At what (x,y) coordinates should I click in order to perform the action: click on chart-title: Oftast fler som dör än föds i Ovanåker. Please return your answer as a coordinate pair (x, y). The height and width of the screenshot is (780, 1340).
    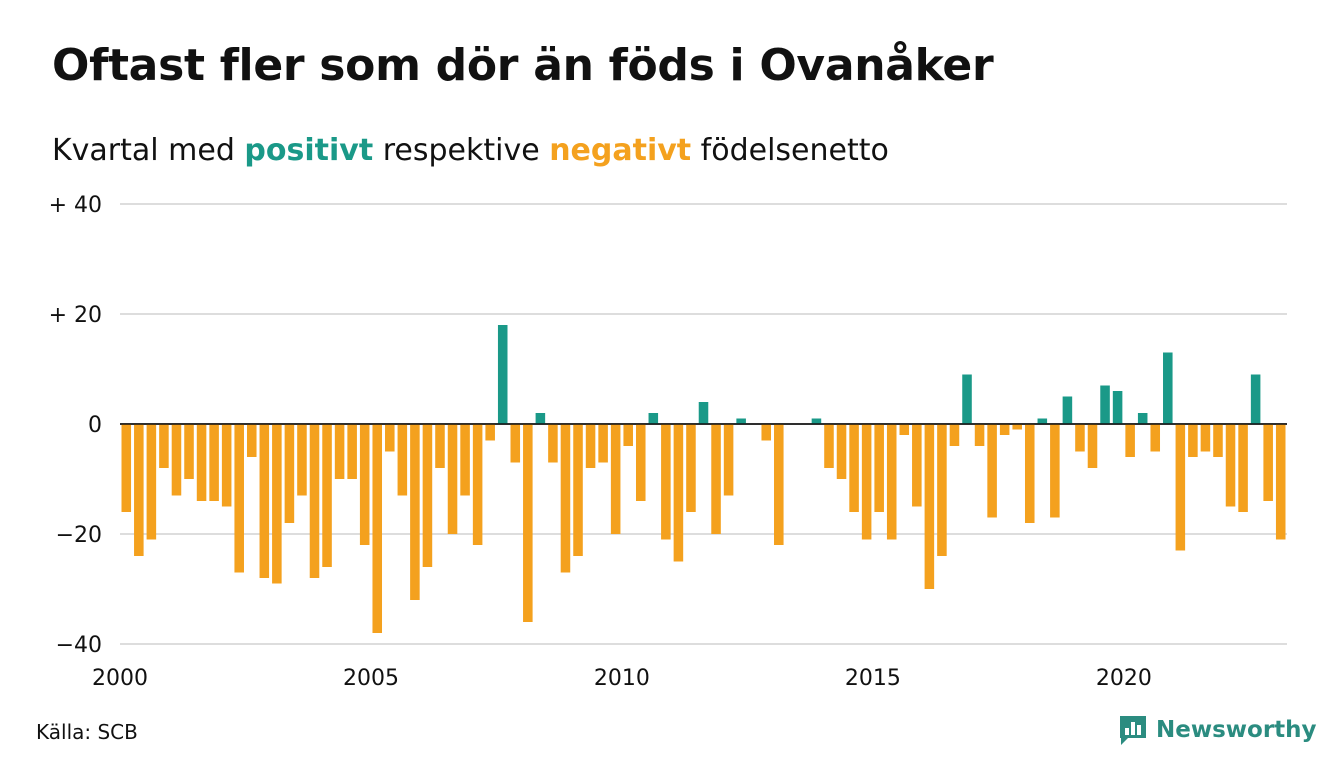
    Looking at the image, I should click on (523, 65).